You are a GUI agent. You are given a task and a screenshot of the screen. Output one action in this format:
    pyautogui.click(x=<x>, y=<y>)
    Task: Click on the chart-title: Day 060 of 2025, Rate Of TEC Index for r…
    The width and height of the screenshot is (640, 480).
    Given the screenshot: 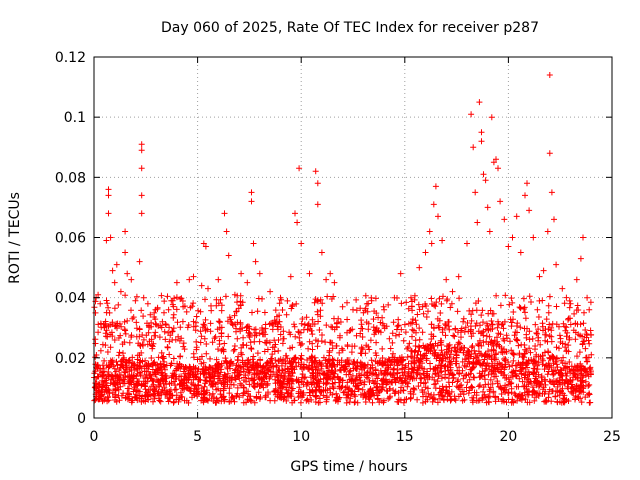 What is the action you would take?
    pyautogui.click(x=350, y=28)
    